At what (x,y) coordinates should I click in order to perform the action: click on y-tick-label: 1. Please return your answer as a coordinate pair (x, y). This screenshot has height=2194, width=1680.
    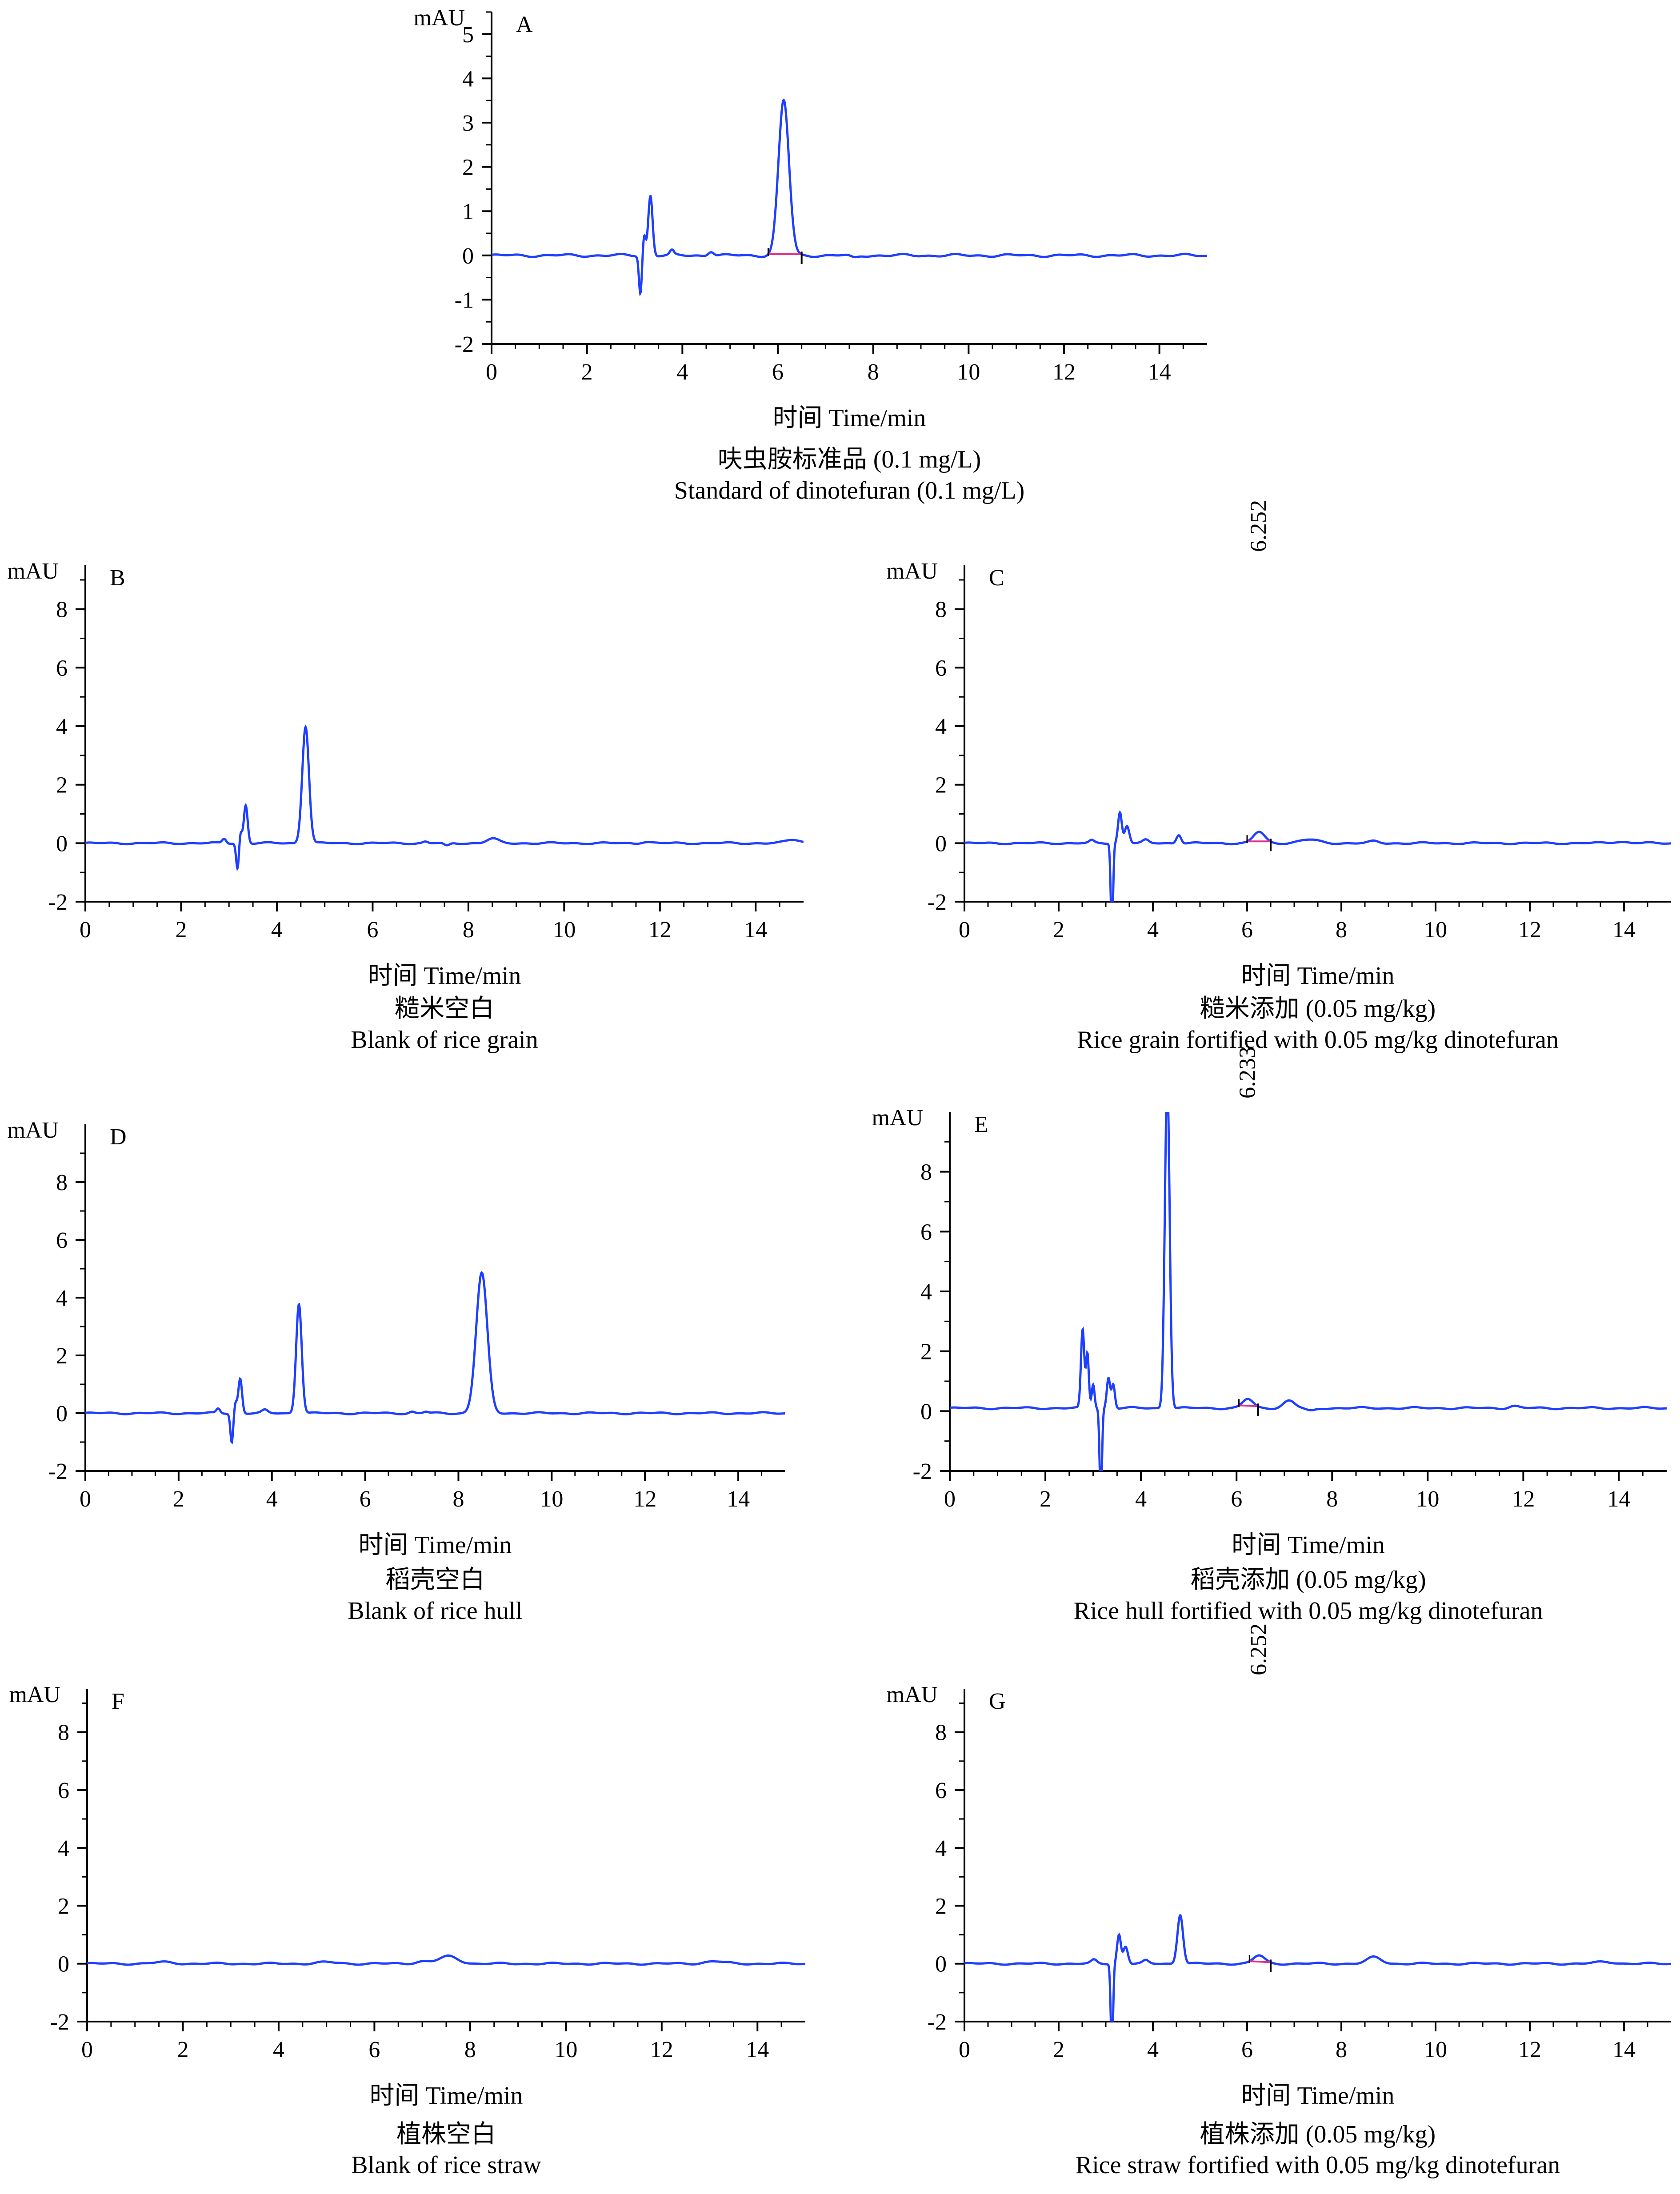
    Looking at the image, I should click on (468, 211).